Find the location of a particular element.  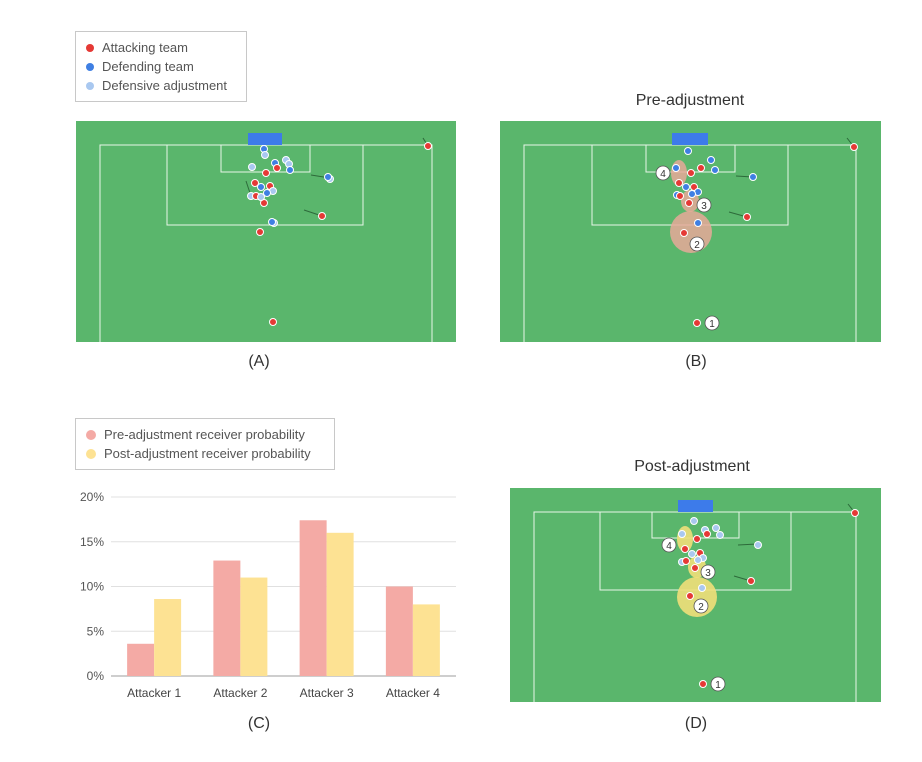

pitch-d-players is located at coordinates (768, 595).